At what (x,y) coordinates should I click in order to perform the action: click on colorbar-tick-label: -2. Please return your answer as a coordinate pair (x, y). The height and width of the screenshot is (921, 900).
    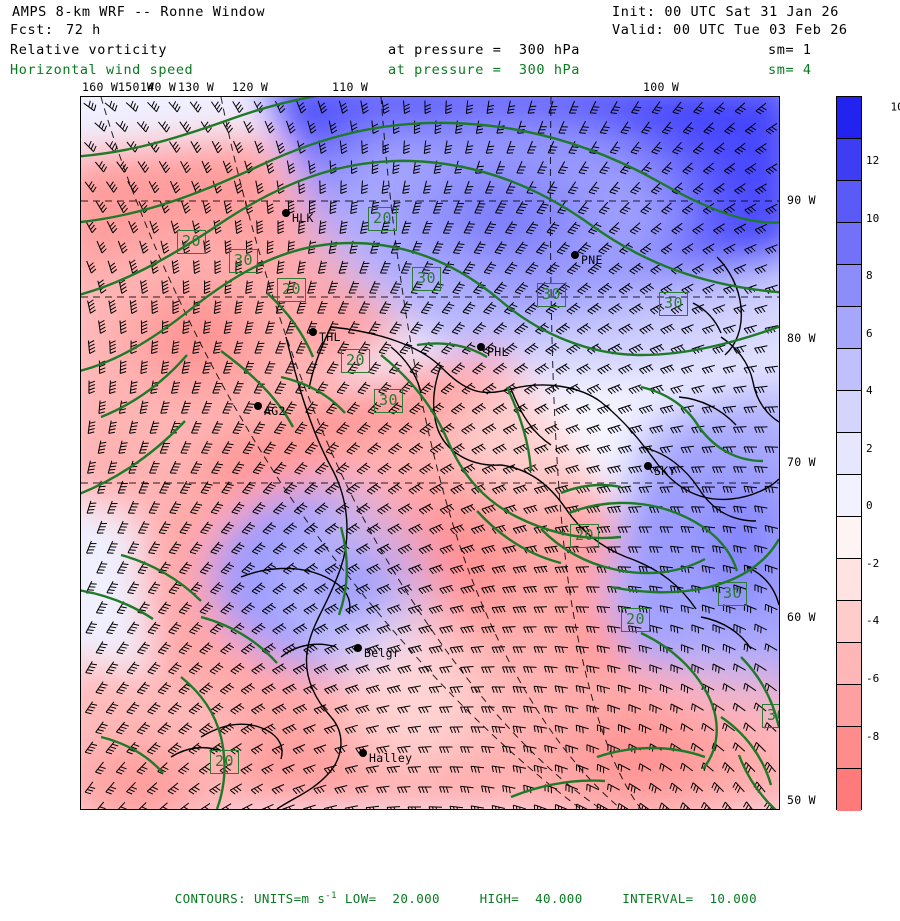
    Looking at the image, I should click on (872, 563).